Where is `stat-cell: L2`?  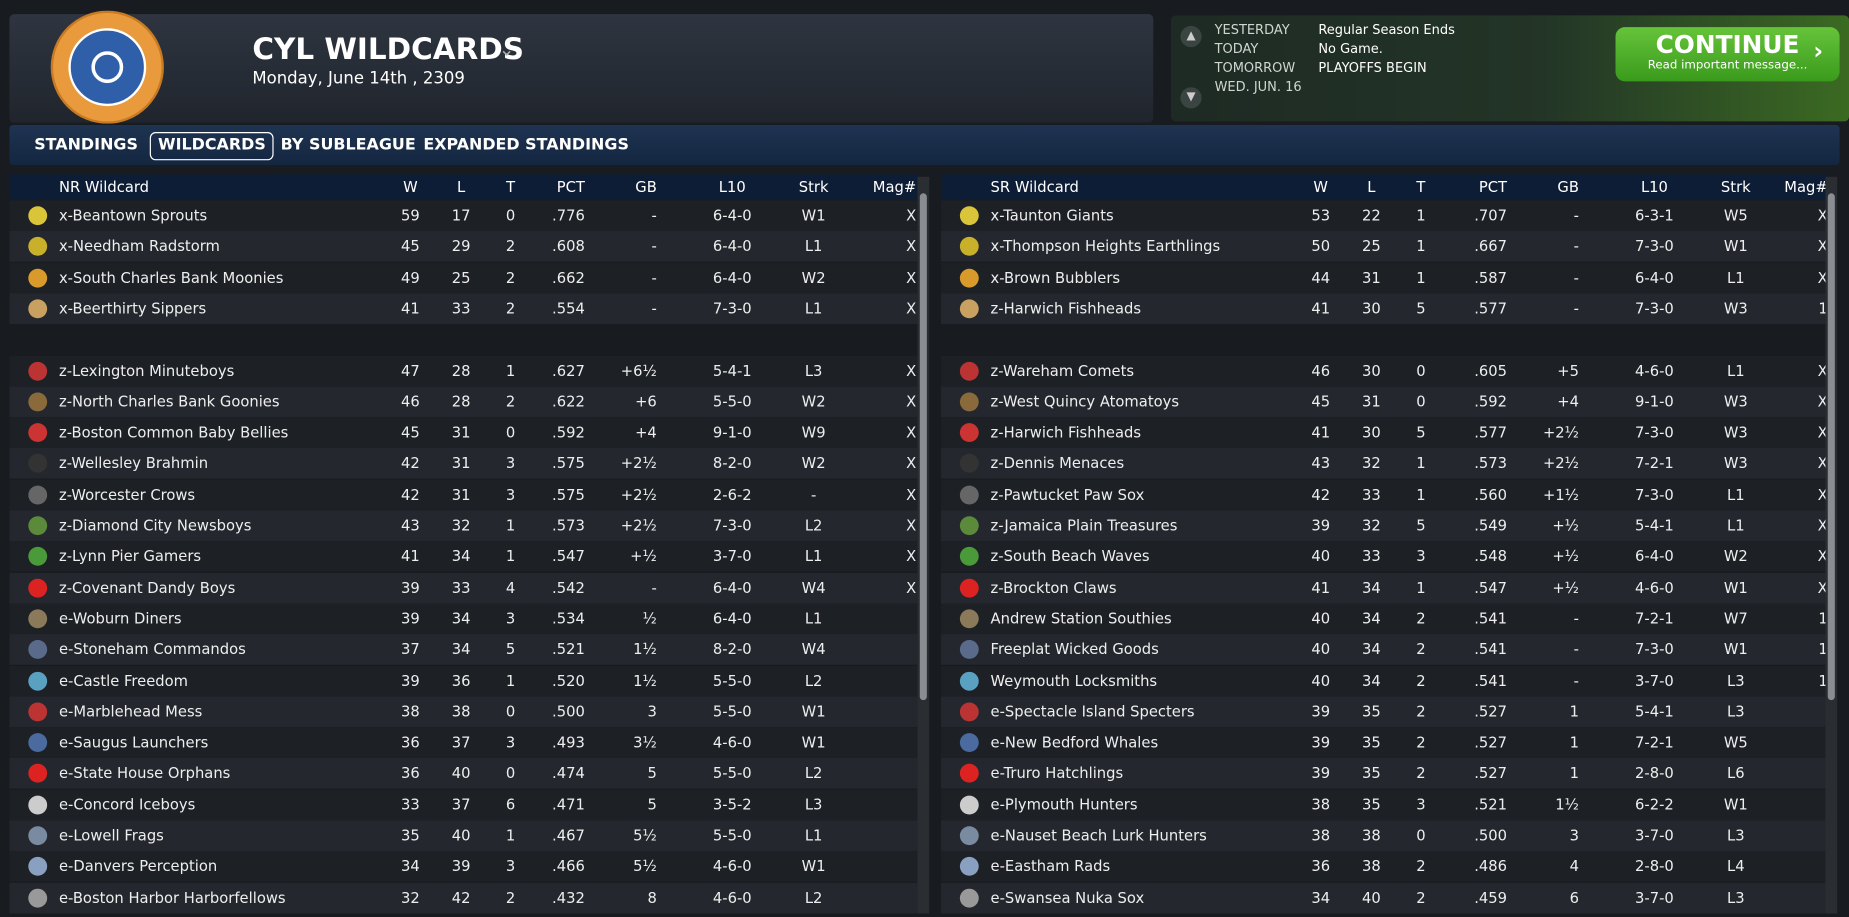 stat-cell: L2 is located at coordinates (813, 773).